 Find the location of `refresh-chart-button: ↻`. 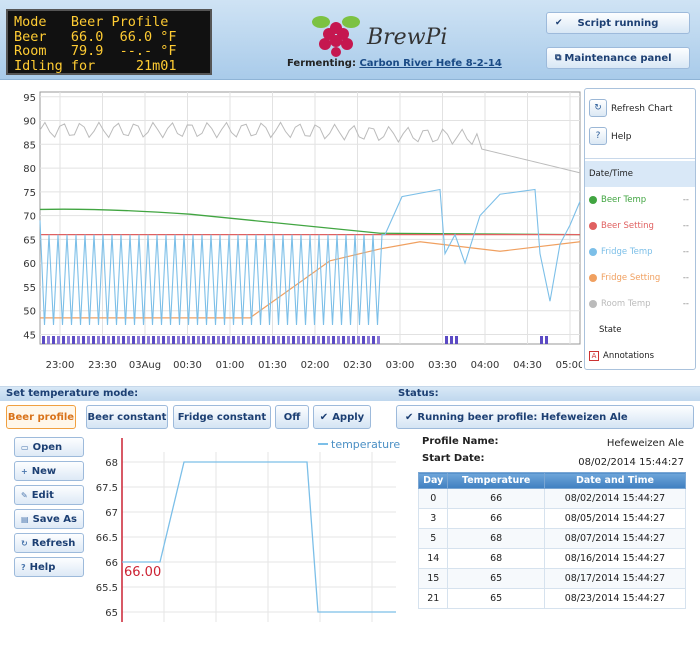

refresh-chart-button: ↻ is located at coordinates (598, 108).